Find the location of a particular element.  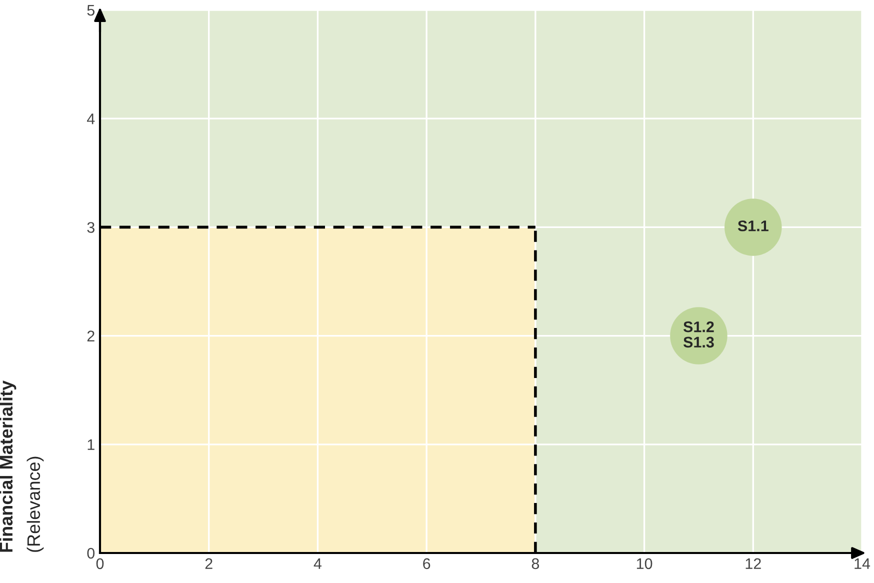

y-tick-label: 4 is located at coordinates (90, 119).